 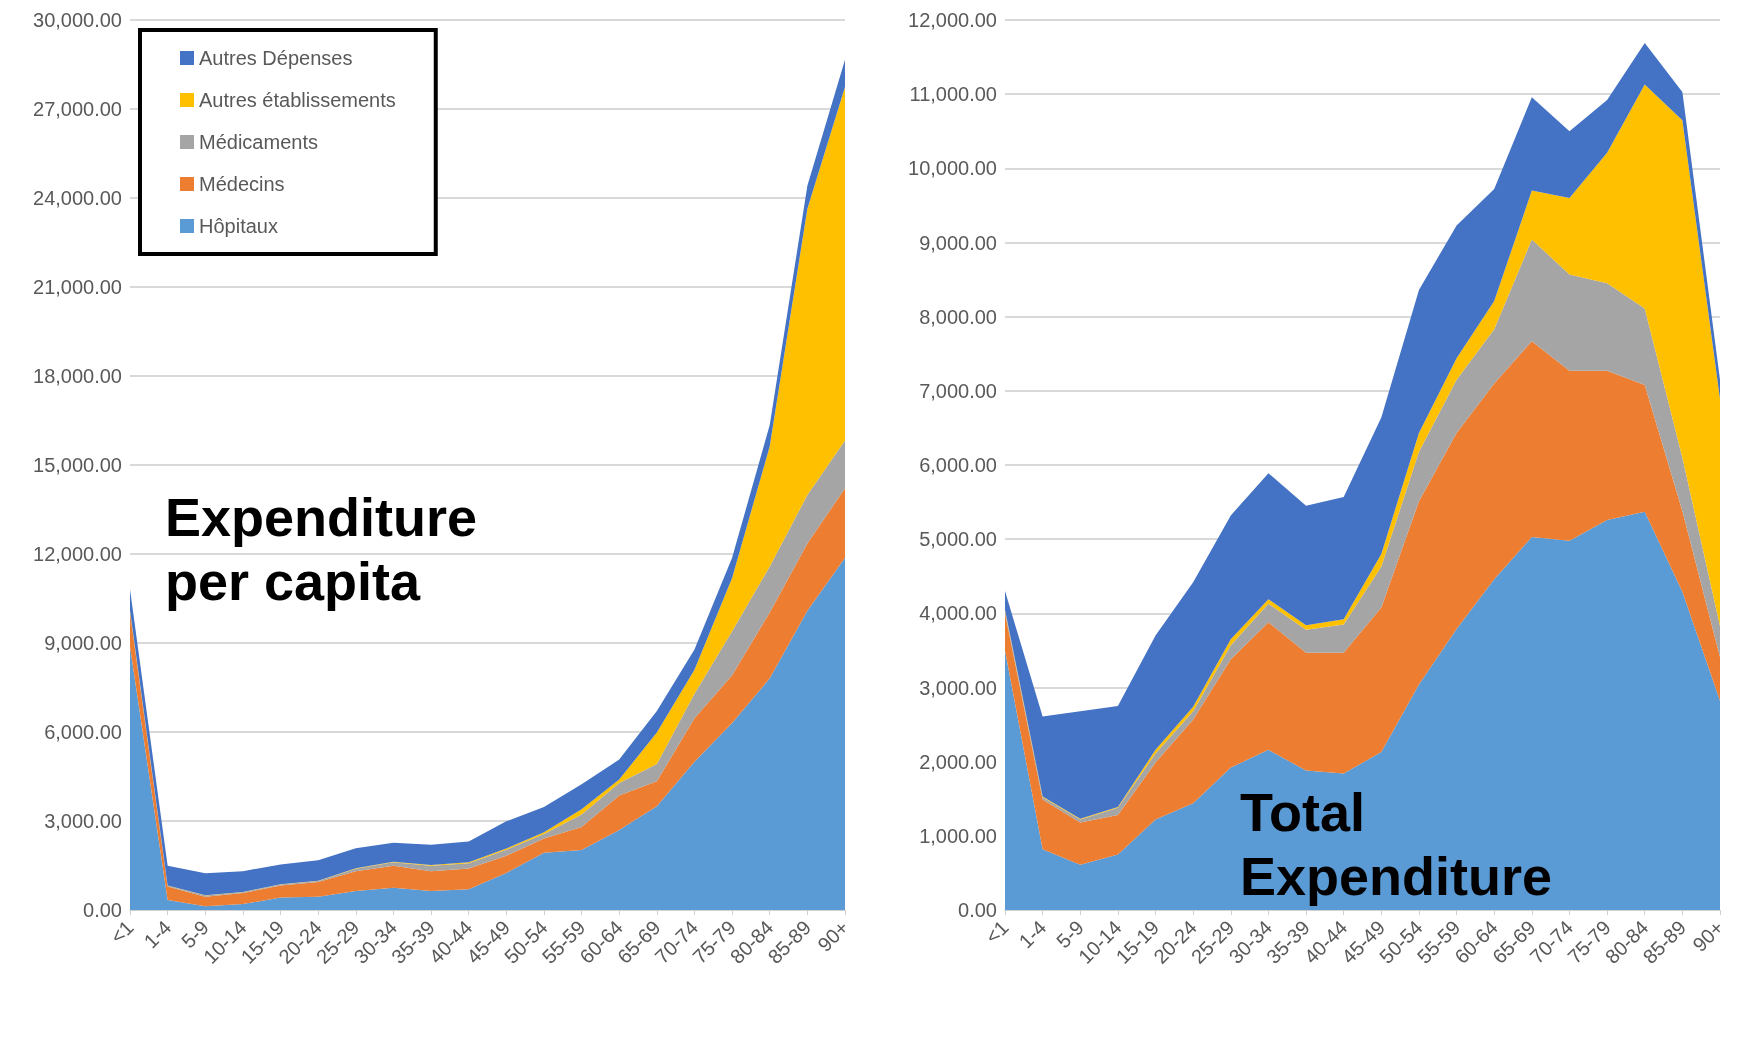 I want to click on y-tick-label: 11,000.00, so click(x=953, y=94).